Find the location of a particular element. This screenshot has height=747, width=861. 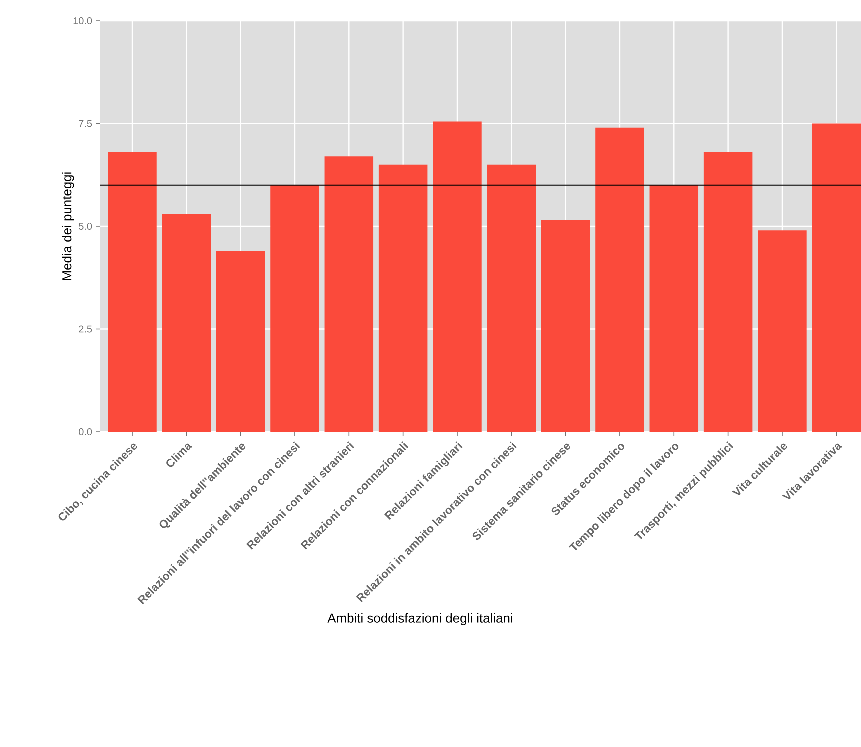

y-tick-label: 2.5 is located at coordinates (85, 329).